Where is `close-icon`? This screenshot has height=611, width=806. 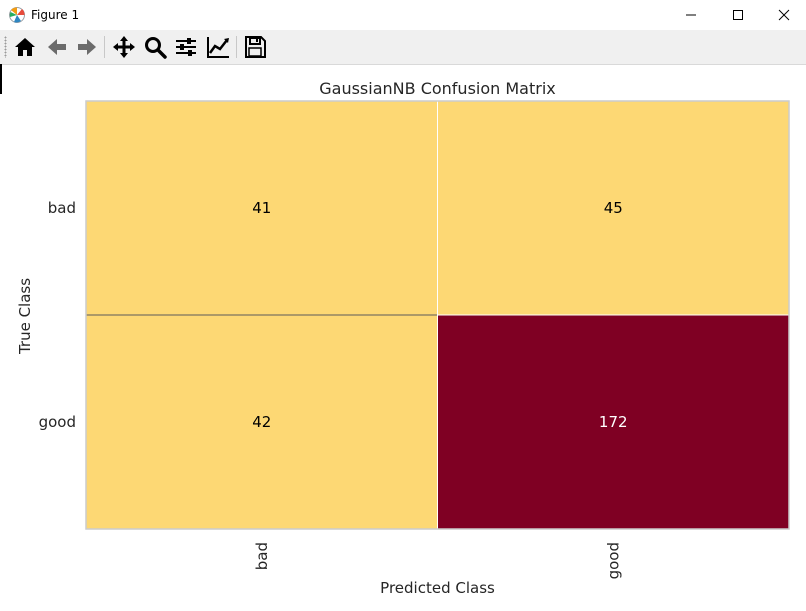 close-icon is located at coordinates (784, 15).